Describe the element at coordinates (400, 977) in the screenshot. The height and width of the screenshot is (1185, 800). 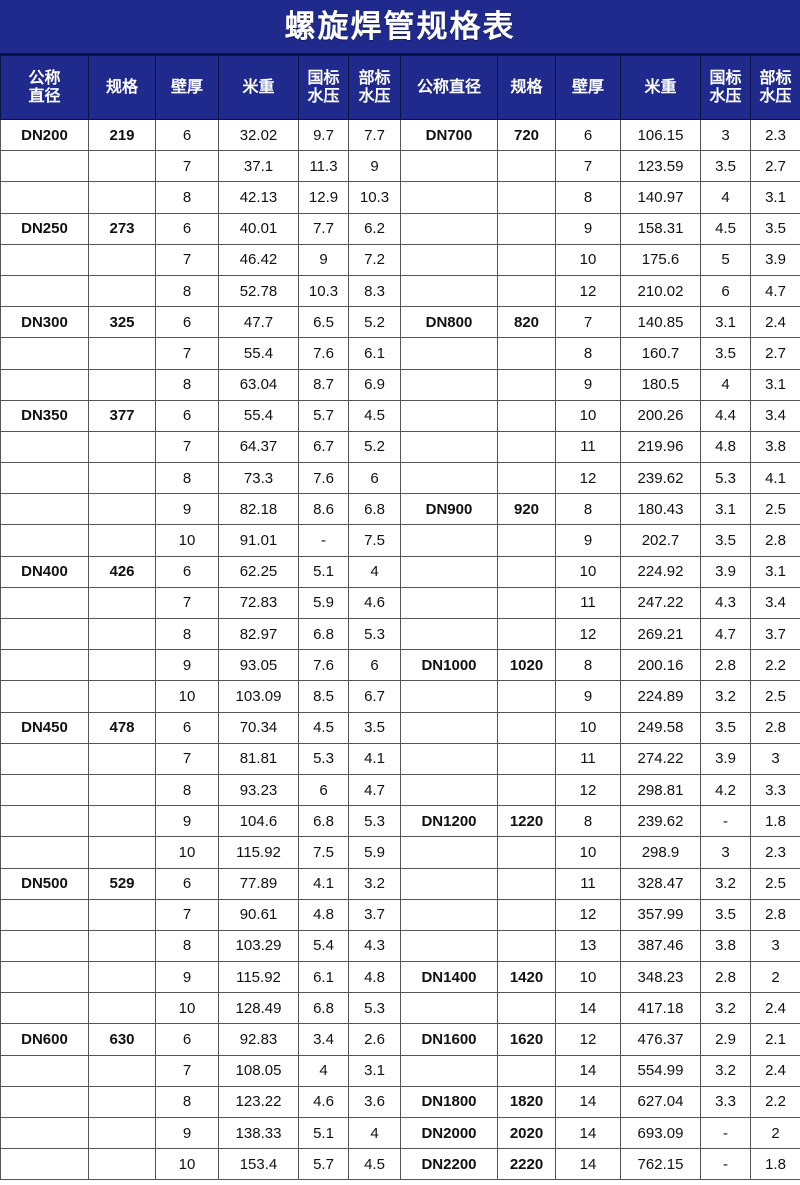
I see `table-row: 9 115.92 6.1 4.8 DN1400 1420 10 348.23 2.8 2` at that location.